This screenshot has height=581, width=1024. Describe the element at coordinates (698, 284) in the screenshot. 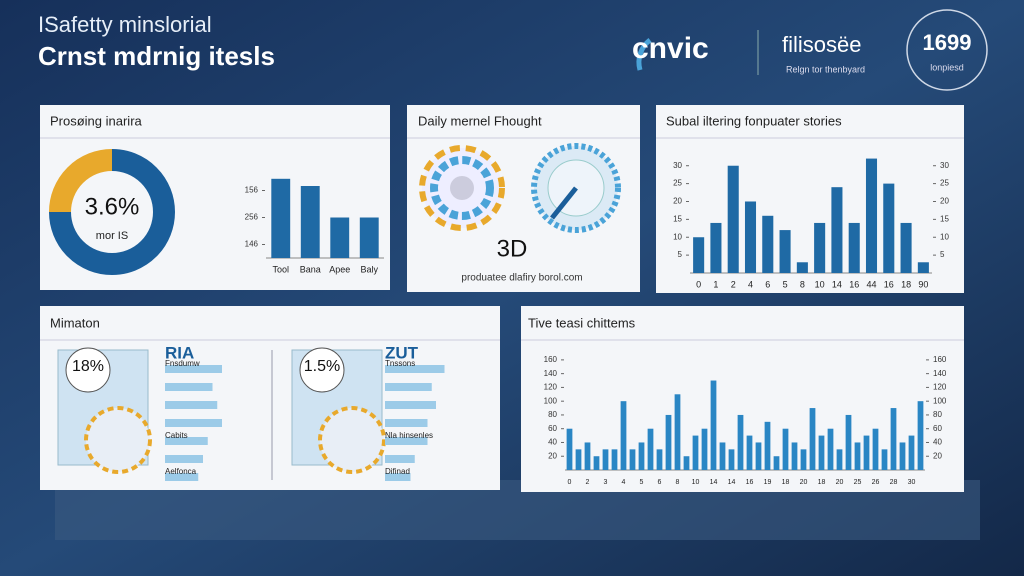

I see `x-tick-label: 0` at that location.